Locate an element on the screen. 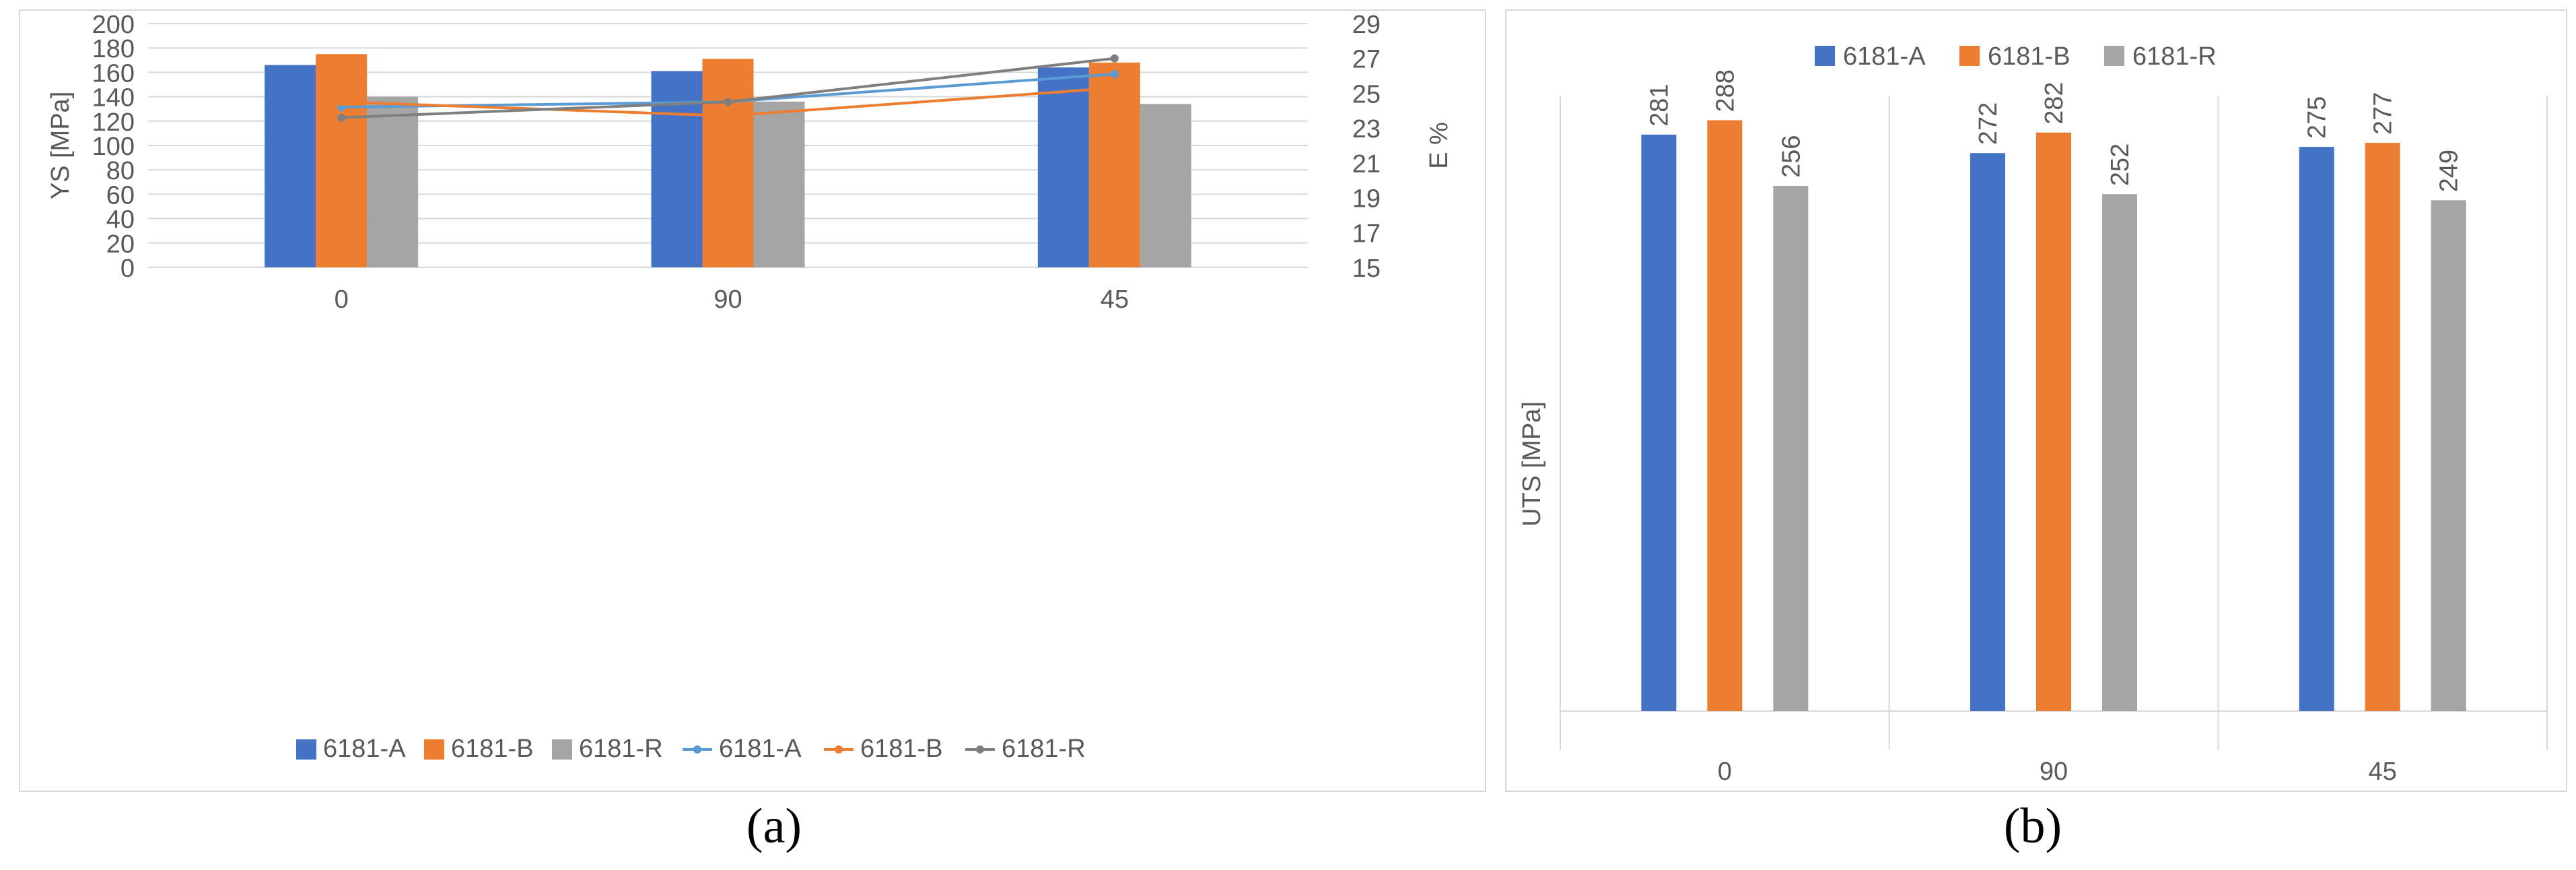  y2-tick-label-a: 15 is located at coordinates (1366, 269).